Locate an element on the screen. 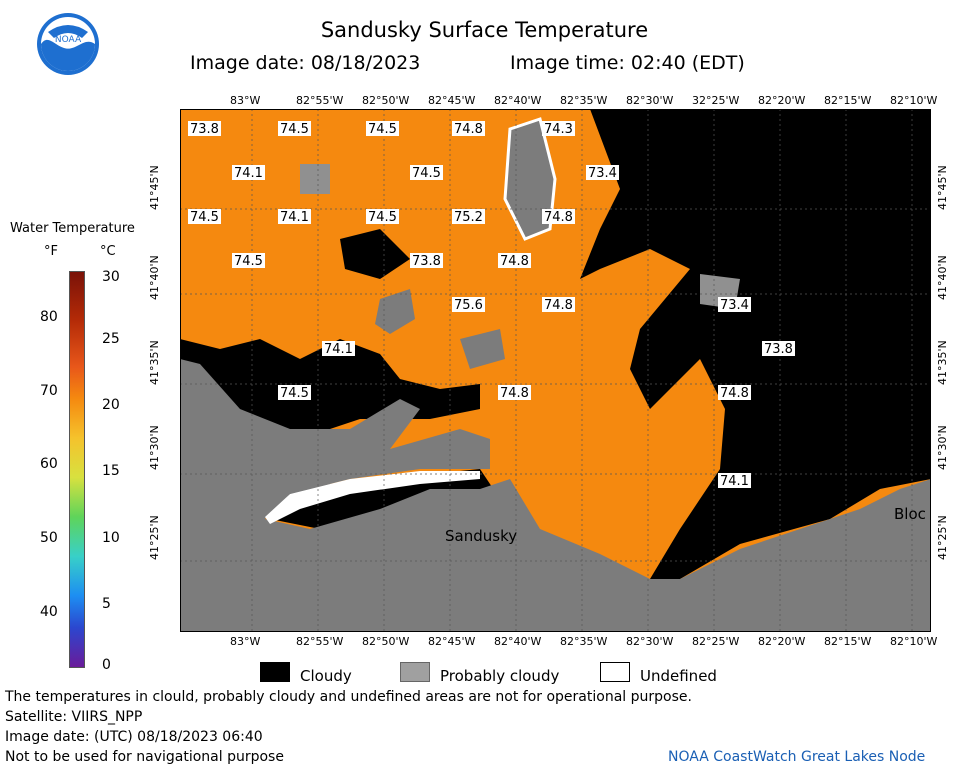 Image resolution: width=969 pixels, height=773 pixels. temperature-label: 75.6 is located at coordinates (468, 305).